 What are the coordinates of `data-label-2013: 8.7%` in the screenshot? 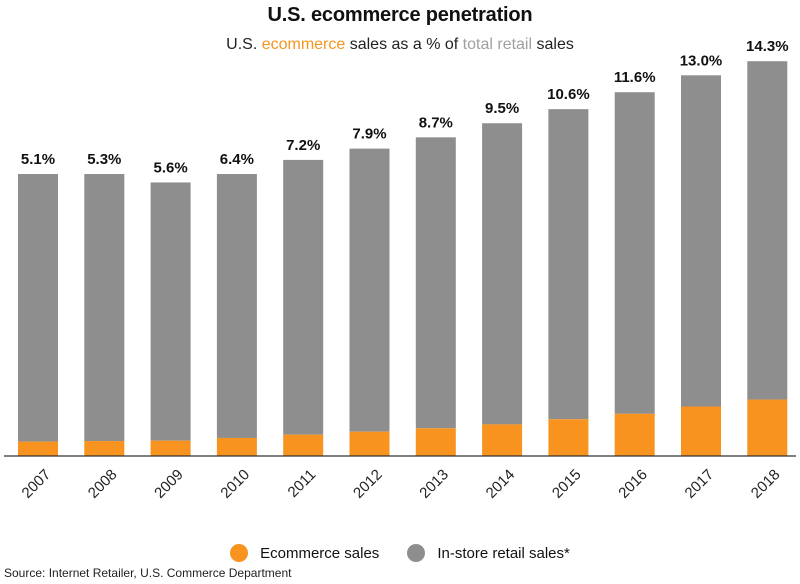 It's located at (436, 122).